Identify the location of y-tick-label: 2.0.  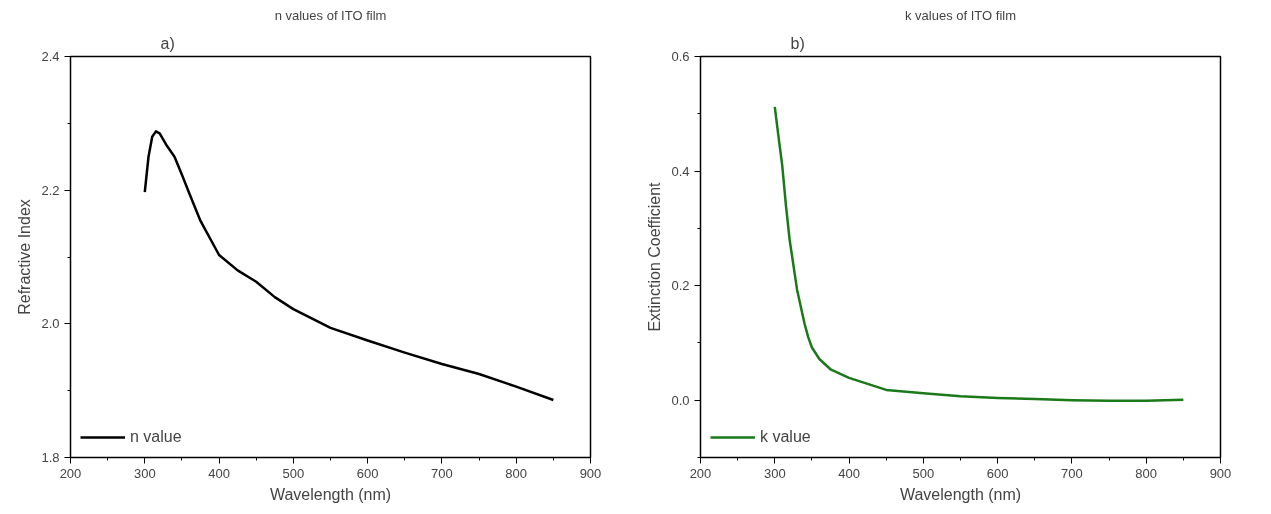
(50, 324).